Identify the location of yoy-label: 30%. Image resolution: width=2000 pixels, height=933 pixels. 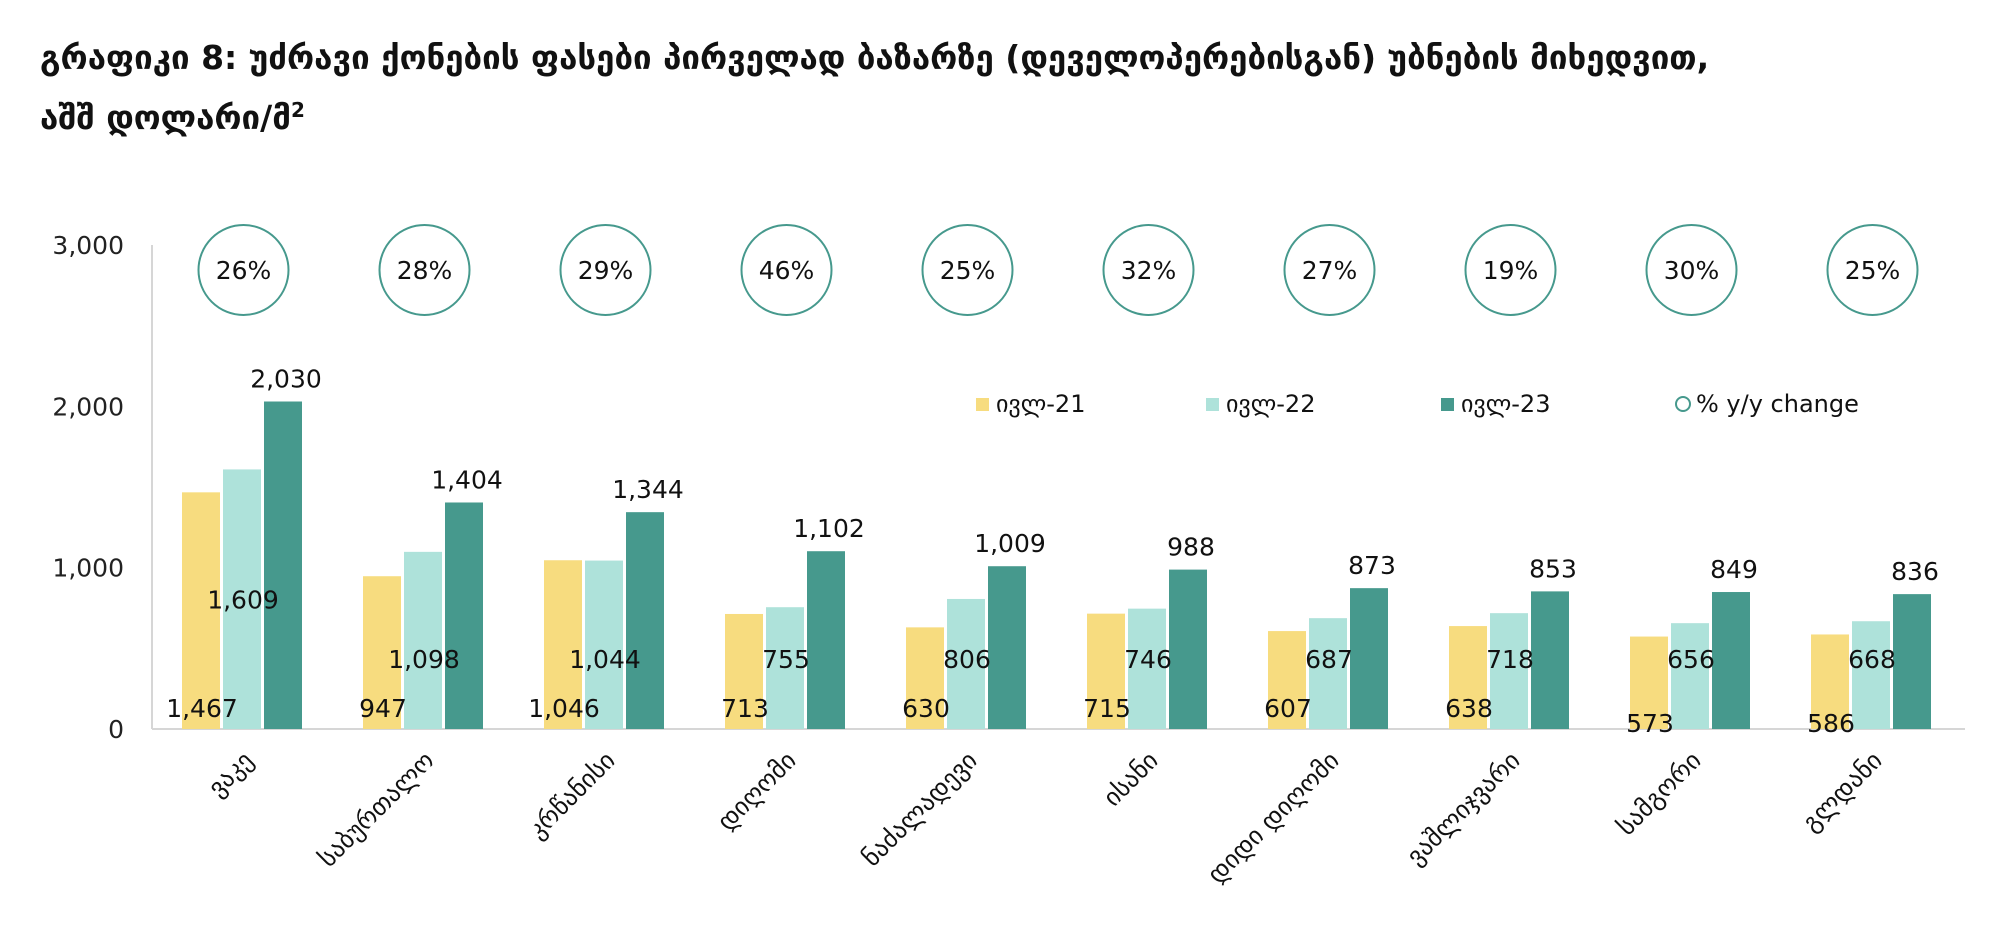
(1692, 270).